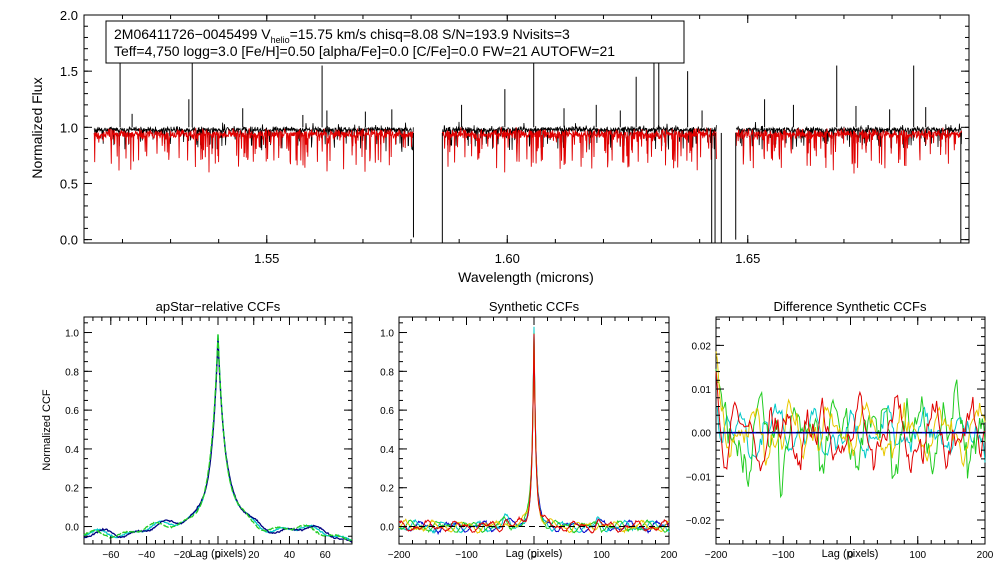  Describe the element at coordinates (47, 430) in the screenshot. I see `apstar-ccf-ylabel: Normalized CCF` at that location.